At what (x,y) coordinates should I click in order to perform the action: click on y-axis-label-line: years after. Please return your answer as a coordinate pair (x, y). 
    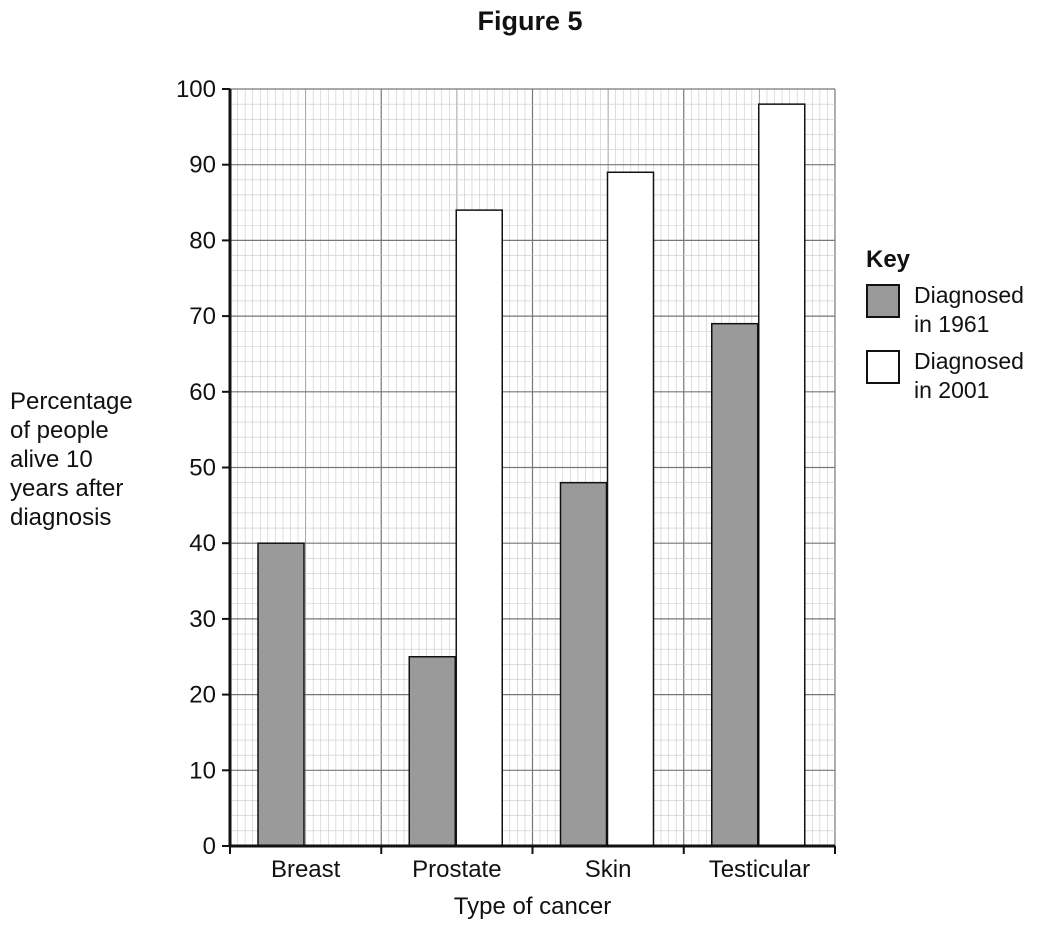
    Looking at the image, I should click on (67, 488).